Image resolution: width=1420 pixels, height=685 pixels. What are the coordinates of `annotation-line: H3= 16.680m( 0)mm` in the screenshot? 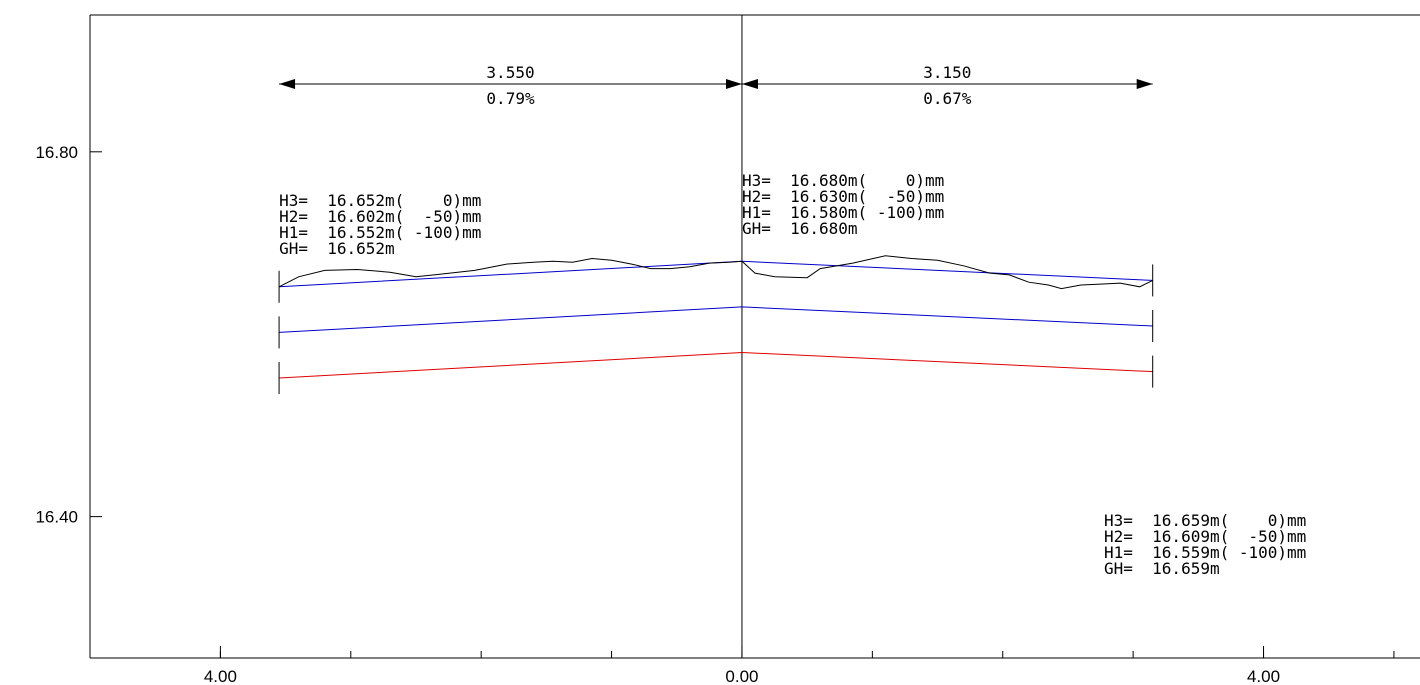 It's located at (843, 180).